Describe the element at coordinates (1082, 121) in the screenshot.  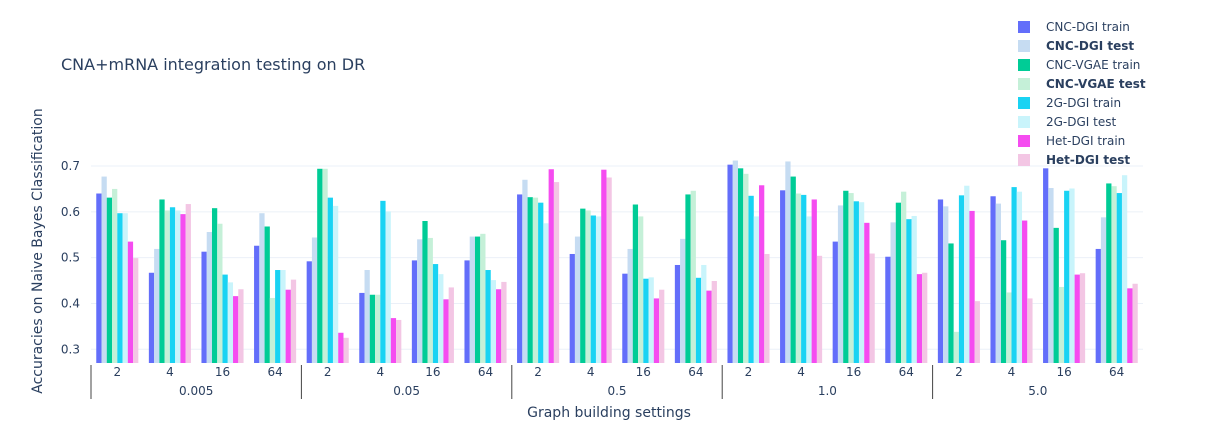
I see `legend-item: 2G-DGI test` at that location.